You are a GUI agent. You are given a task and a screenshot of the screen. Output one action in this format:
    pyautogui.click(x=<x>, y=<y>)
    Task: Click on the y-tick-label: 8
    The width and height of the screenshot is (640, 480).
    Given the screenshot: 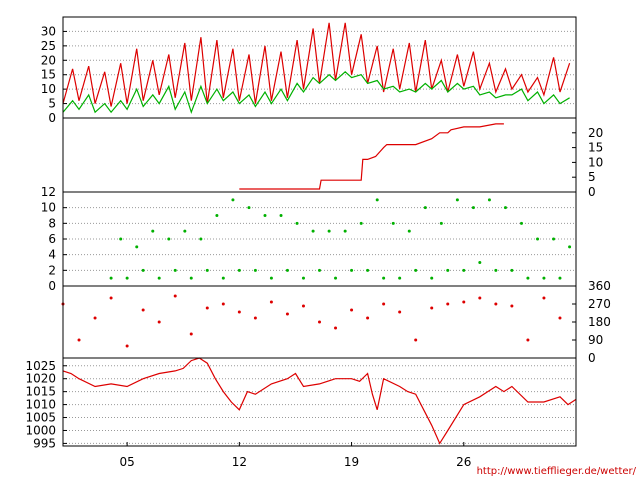 What is the action you would take?
    pyautogui.click(x=52, y=223)
    